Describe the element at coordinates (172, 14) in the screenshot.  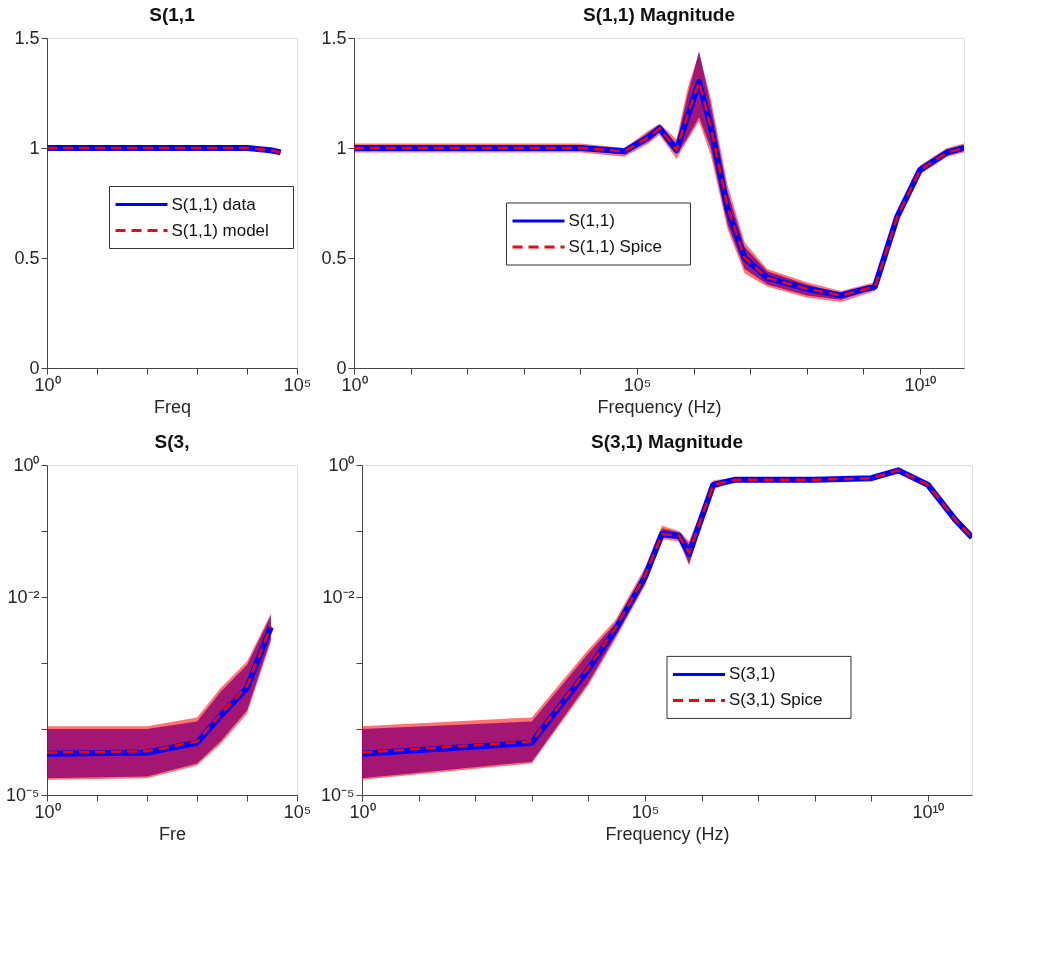
I see `chart-title: S(1,1` at that location.